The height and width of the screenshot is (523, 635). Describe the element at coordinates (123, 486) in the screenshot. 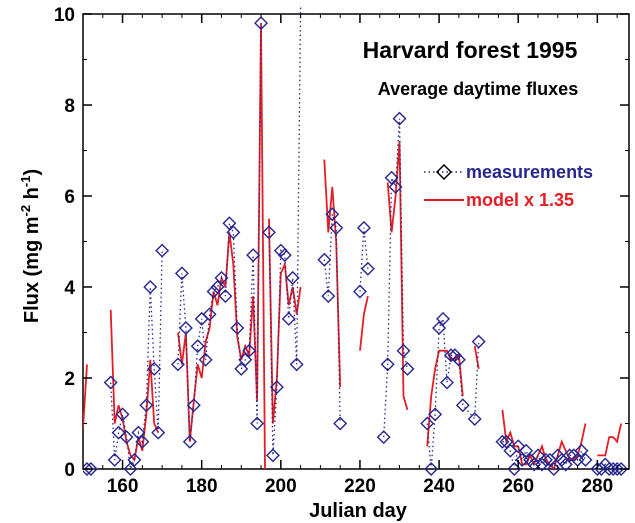

I see `x-tick-label: 160` at that location.